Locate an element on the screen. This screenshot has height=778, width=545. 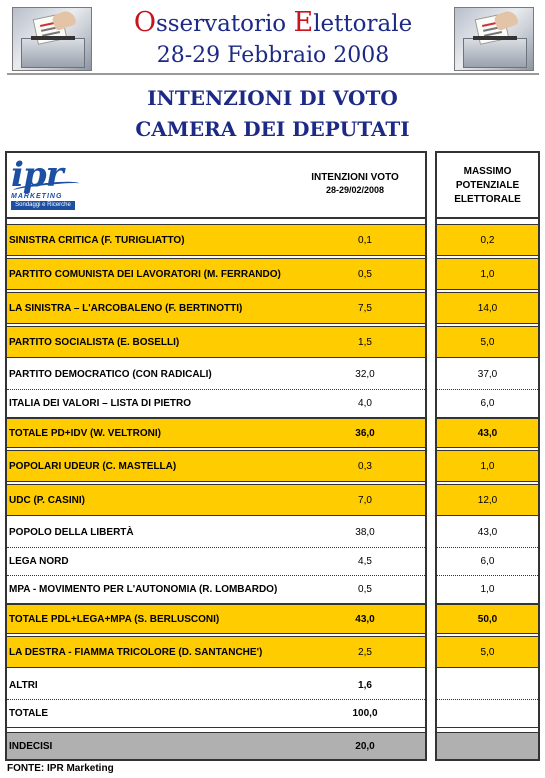
party-label: POPOLO DELLA LIBERTÀ is located at coordinates (71, 532).